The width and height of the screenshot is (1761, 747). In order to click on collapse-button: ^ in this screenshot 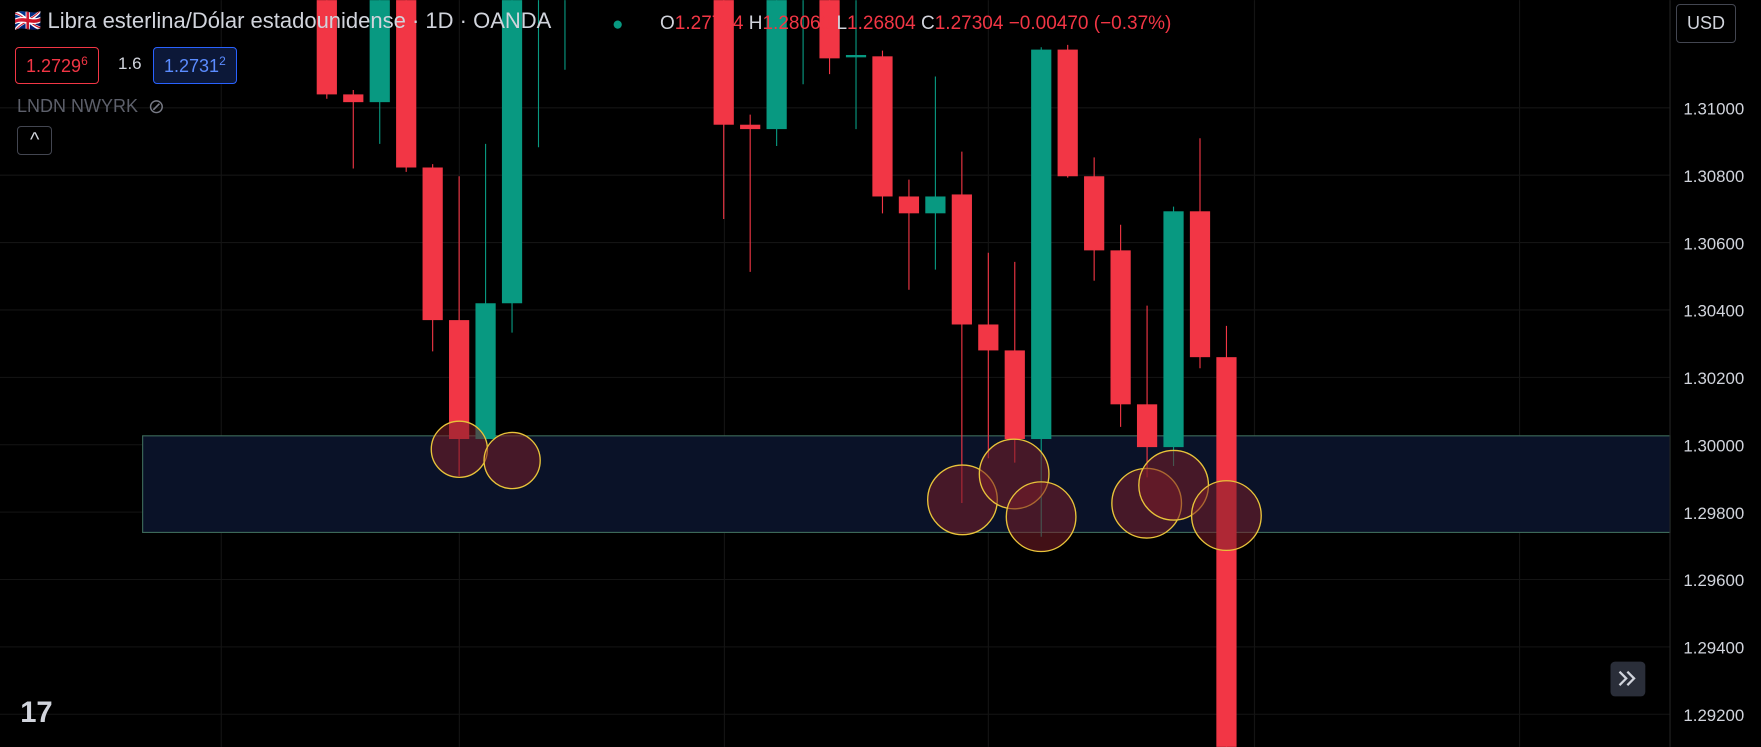, I will do `click(35, 140)`.